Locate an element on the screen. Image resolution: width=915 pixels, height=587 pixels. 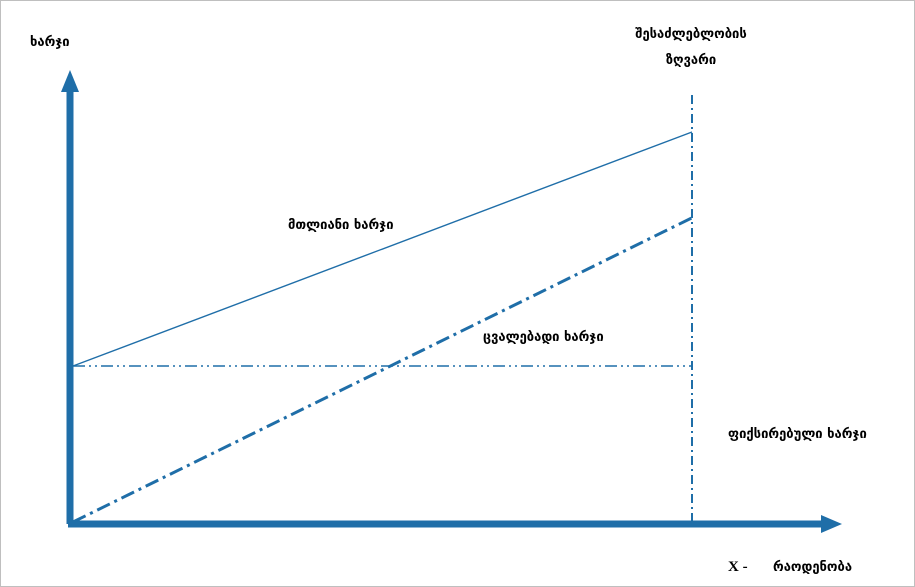
x-axis-variable: X - is located at coordinates (738, 567).